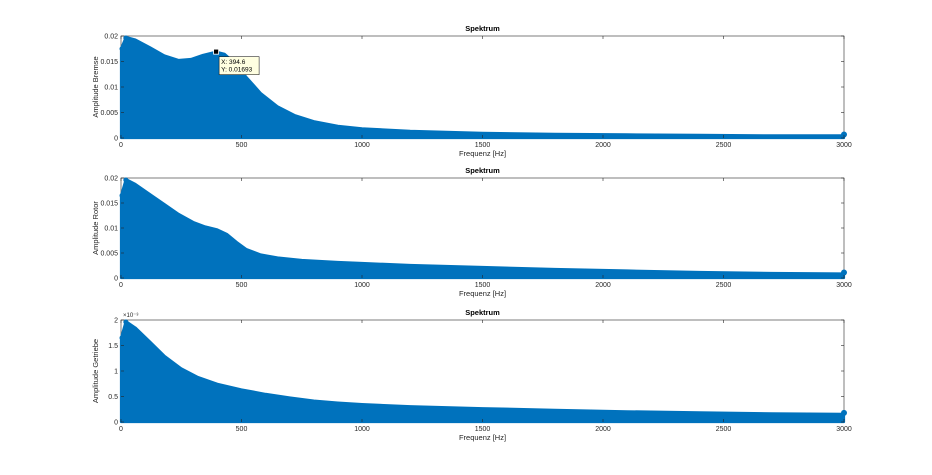 This screenshot has height=475, width=932. What do you see at coordinates (95, 228) in the screenshot?
I see `y-axis-label: Amplitude Rotor` at bounding box center [95, 228].